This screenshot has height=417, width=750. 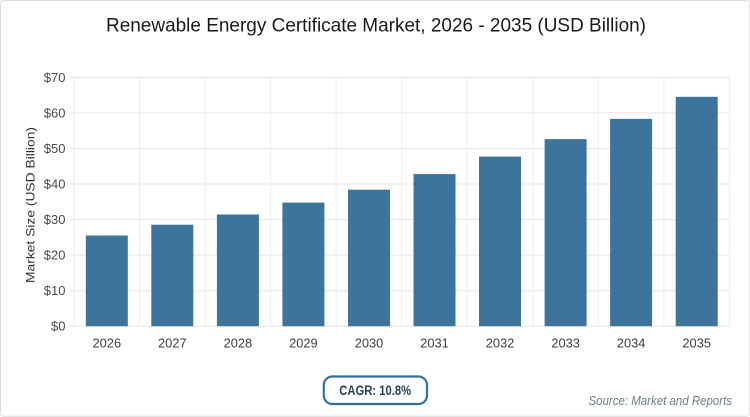 I want to click on svg-text: $20, so click(x=55, y=255).